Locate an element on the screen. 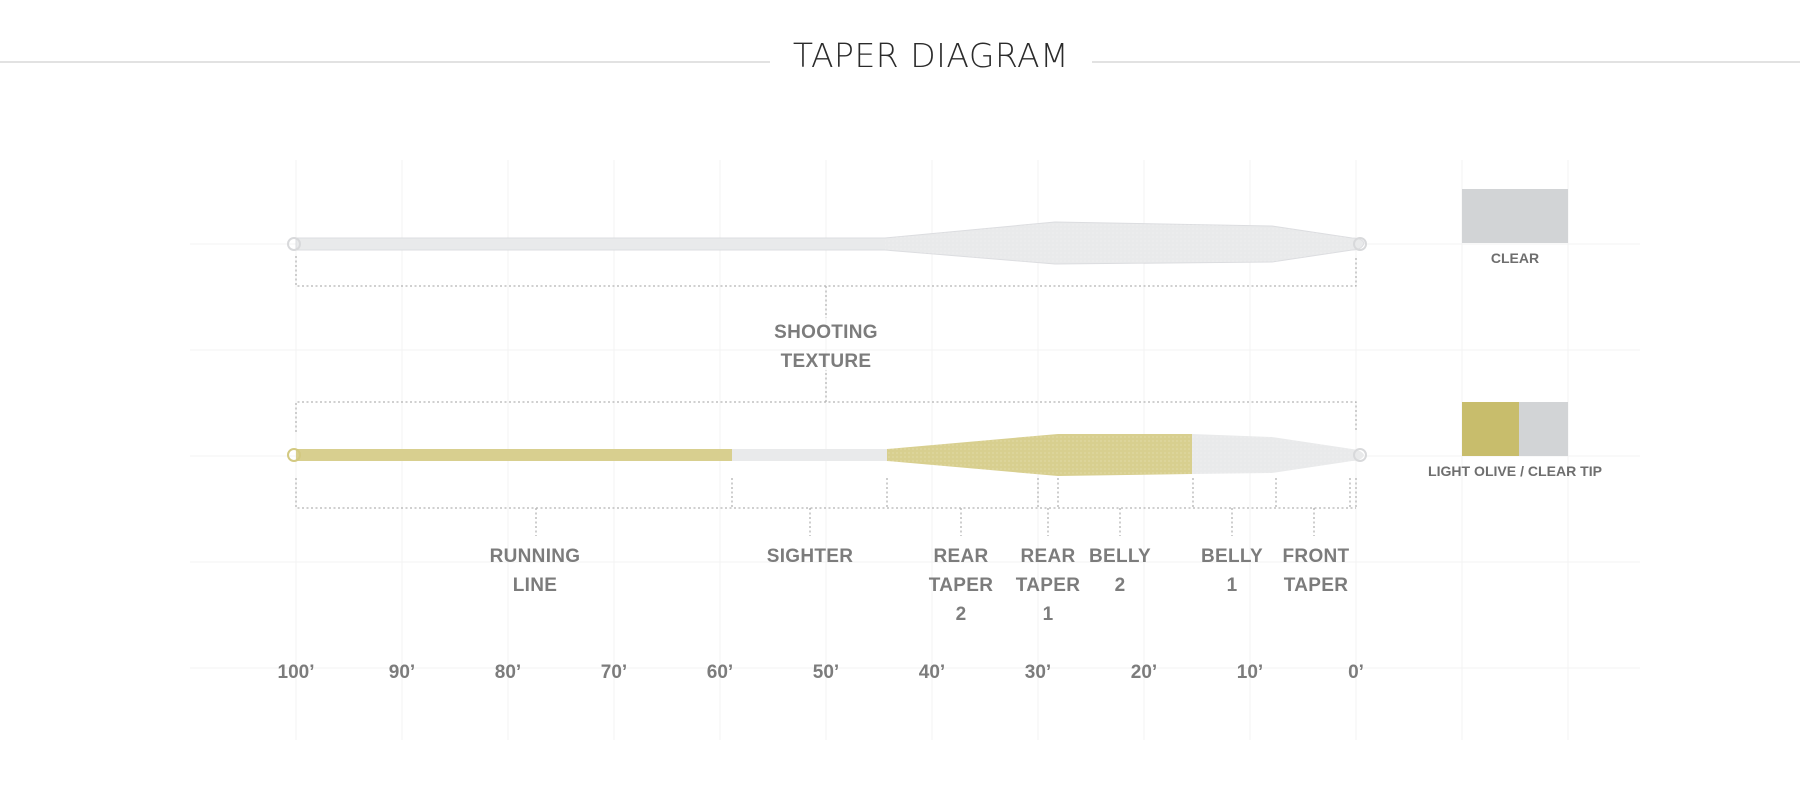 Image resolution: width=1800 pixels, height=796 pixels. legend-olive-label: LIGHT OLIVE / CLEAR TIP is located at coordinates (1515, 471).